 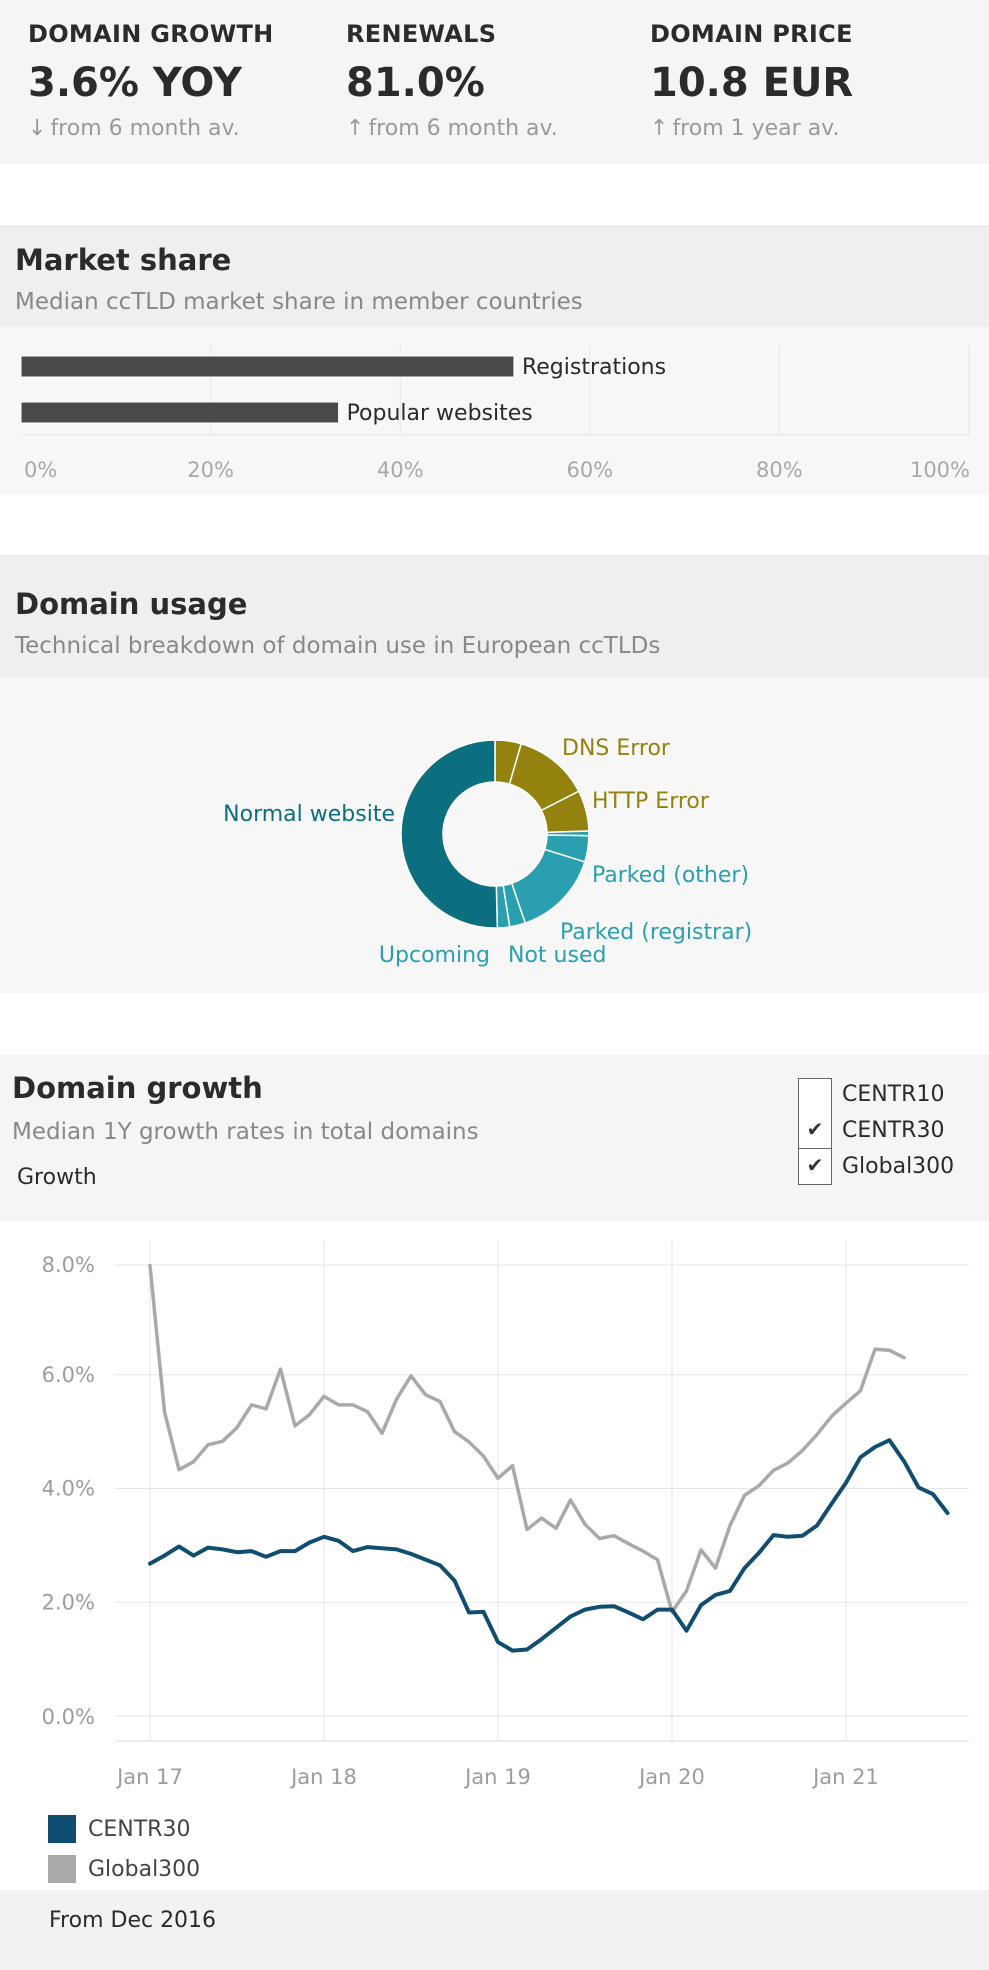 I want to click on check-icon-2: ✔, so click(x=815, y=1165).